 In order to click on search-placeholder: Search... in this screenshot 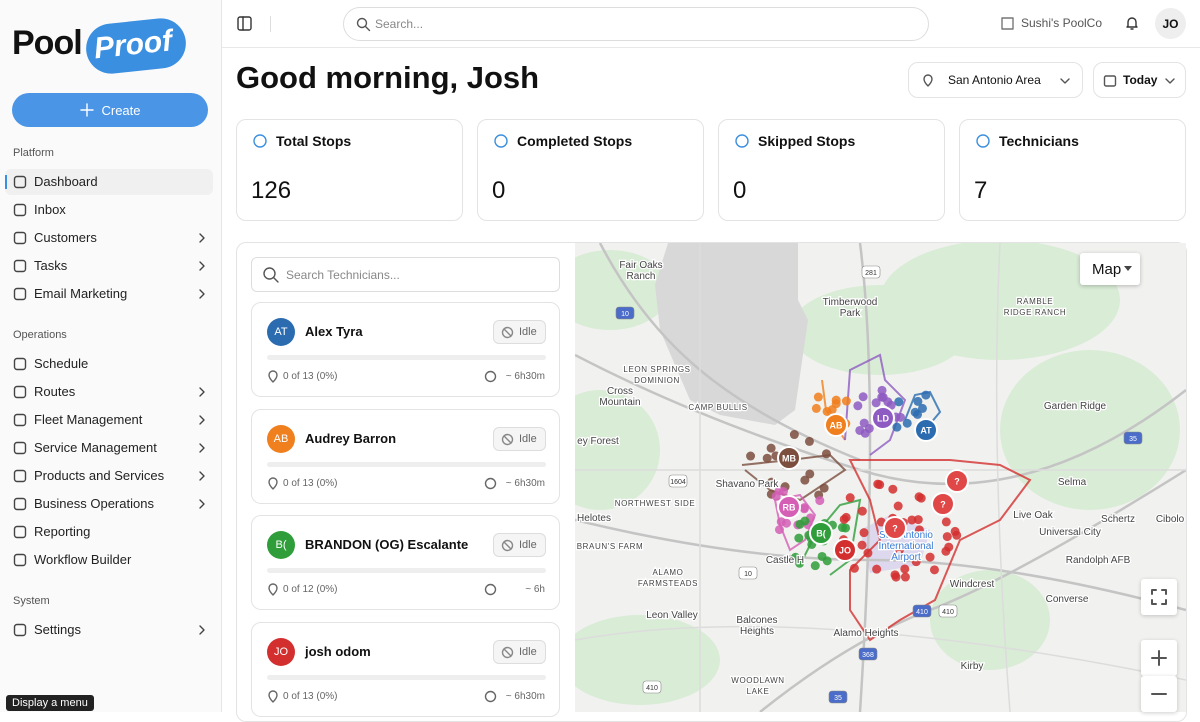, I will do `click(399, 24)`.